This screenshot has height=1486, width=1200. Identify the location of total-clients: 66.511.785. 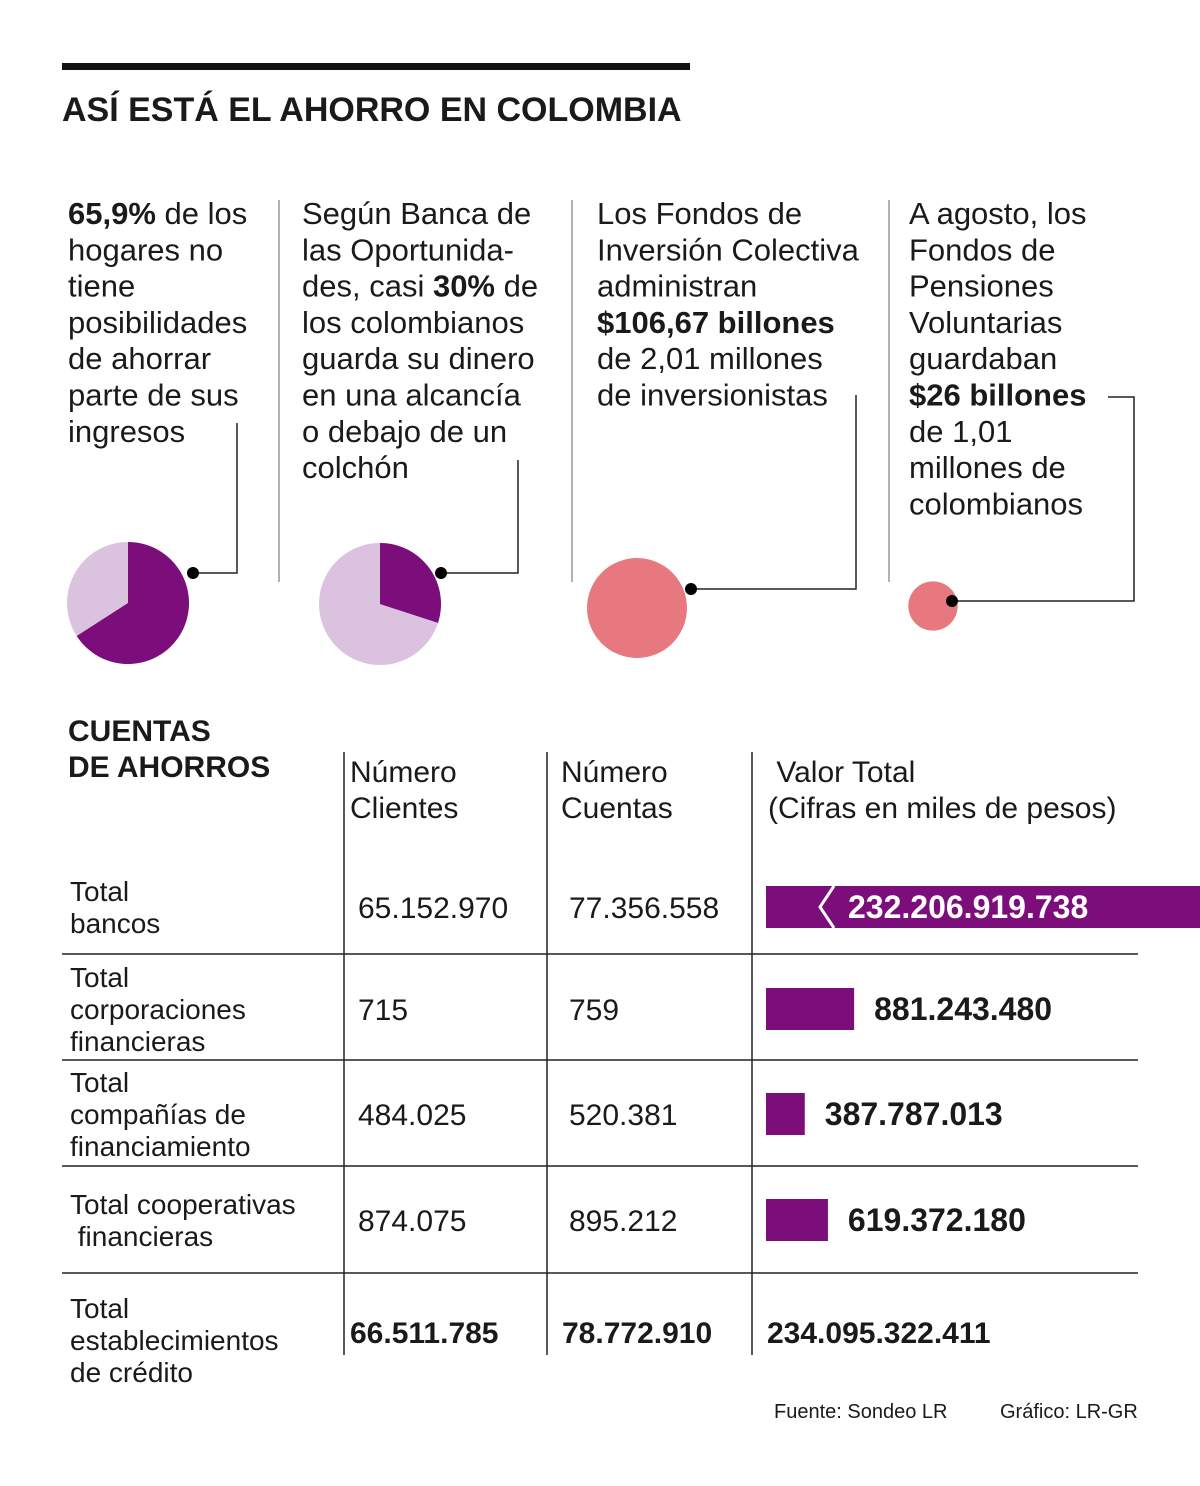
(424, 1333).